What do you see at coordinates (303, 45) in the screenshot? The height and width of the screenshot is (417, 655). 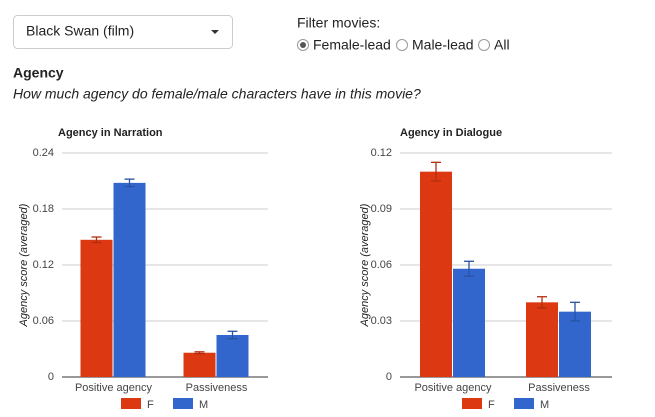 I see `radio-dot` at bounding box center [303, 45].